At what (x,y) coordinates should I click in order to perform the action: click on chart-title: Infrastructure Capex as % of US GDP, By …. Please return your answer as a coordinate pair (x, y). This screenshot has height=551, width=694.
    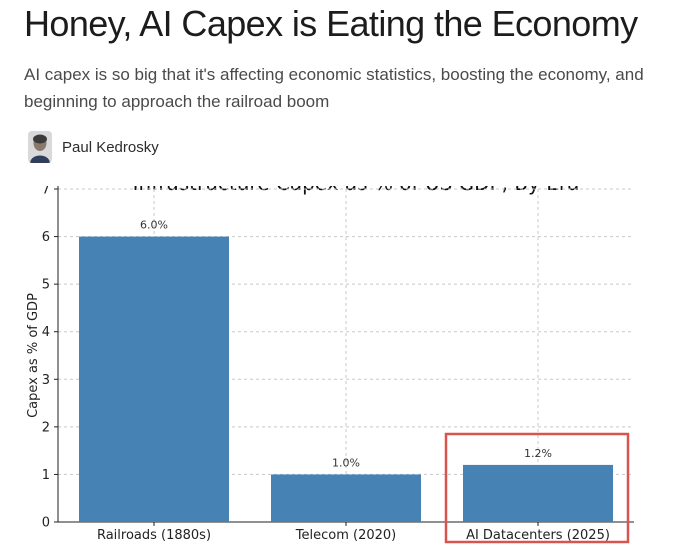
    Looking at the image, I should click on (356, 190).